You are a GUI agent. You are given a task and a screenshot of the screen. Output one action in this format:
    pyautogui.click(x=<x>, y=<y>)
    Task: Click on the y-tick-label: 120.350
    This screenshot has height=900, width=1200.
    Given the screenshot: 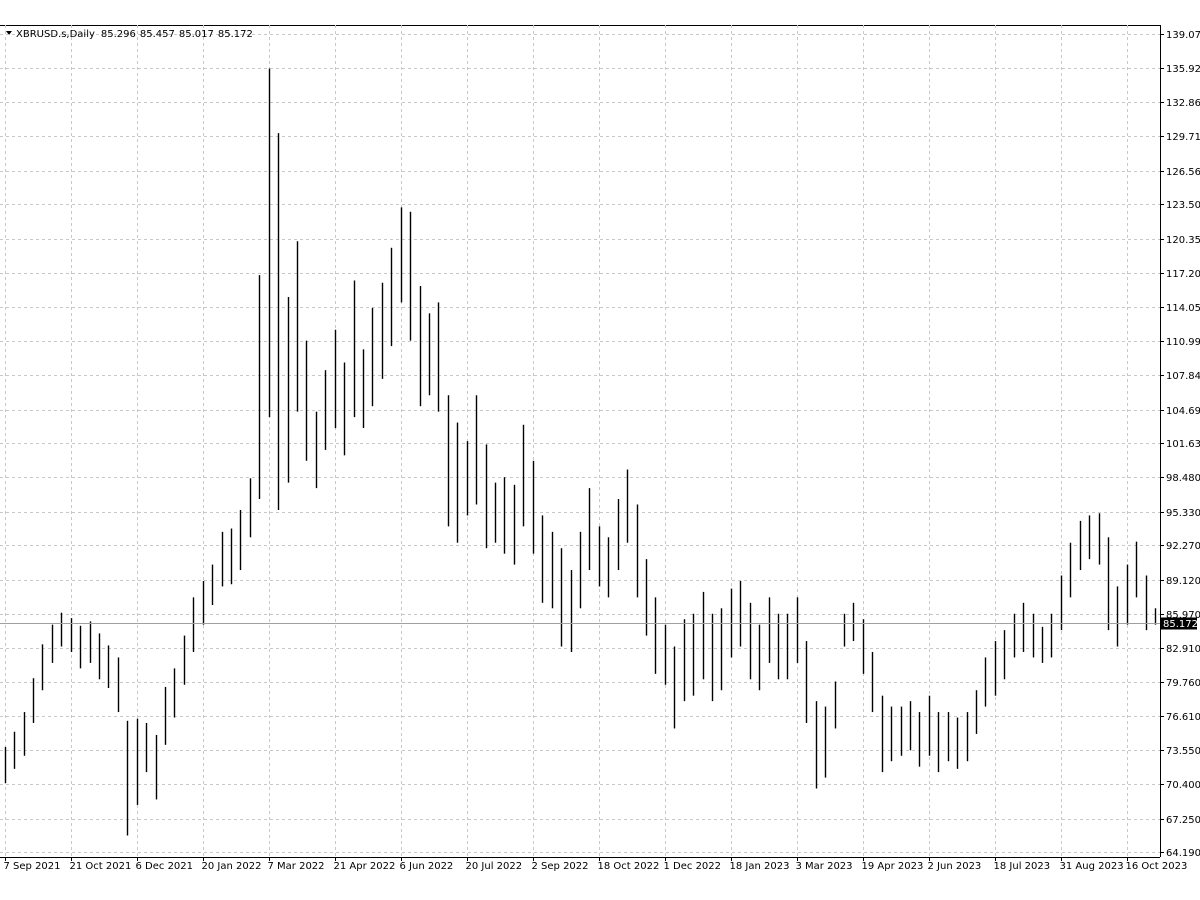 What is the action you would take?
    pyautogui.click(x=1183, y=240)
    